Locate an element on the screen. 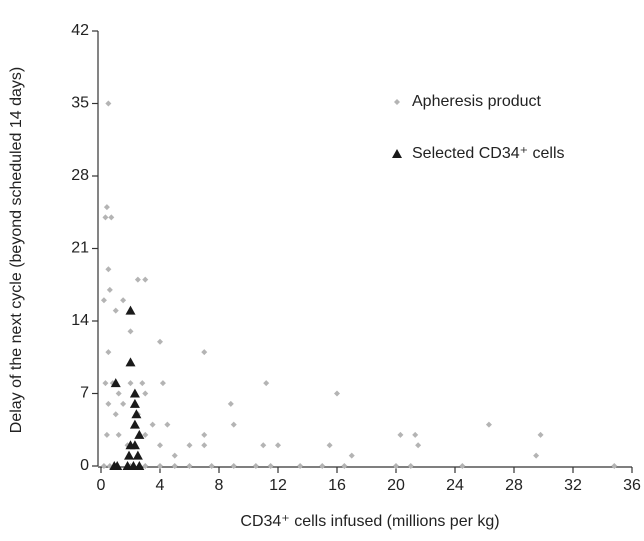 The image size is (644, 541). y-tick-label: 0 is located at coordinates (84, 465).